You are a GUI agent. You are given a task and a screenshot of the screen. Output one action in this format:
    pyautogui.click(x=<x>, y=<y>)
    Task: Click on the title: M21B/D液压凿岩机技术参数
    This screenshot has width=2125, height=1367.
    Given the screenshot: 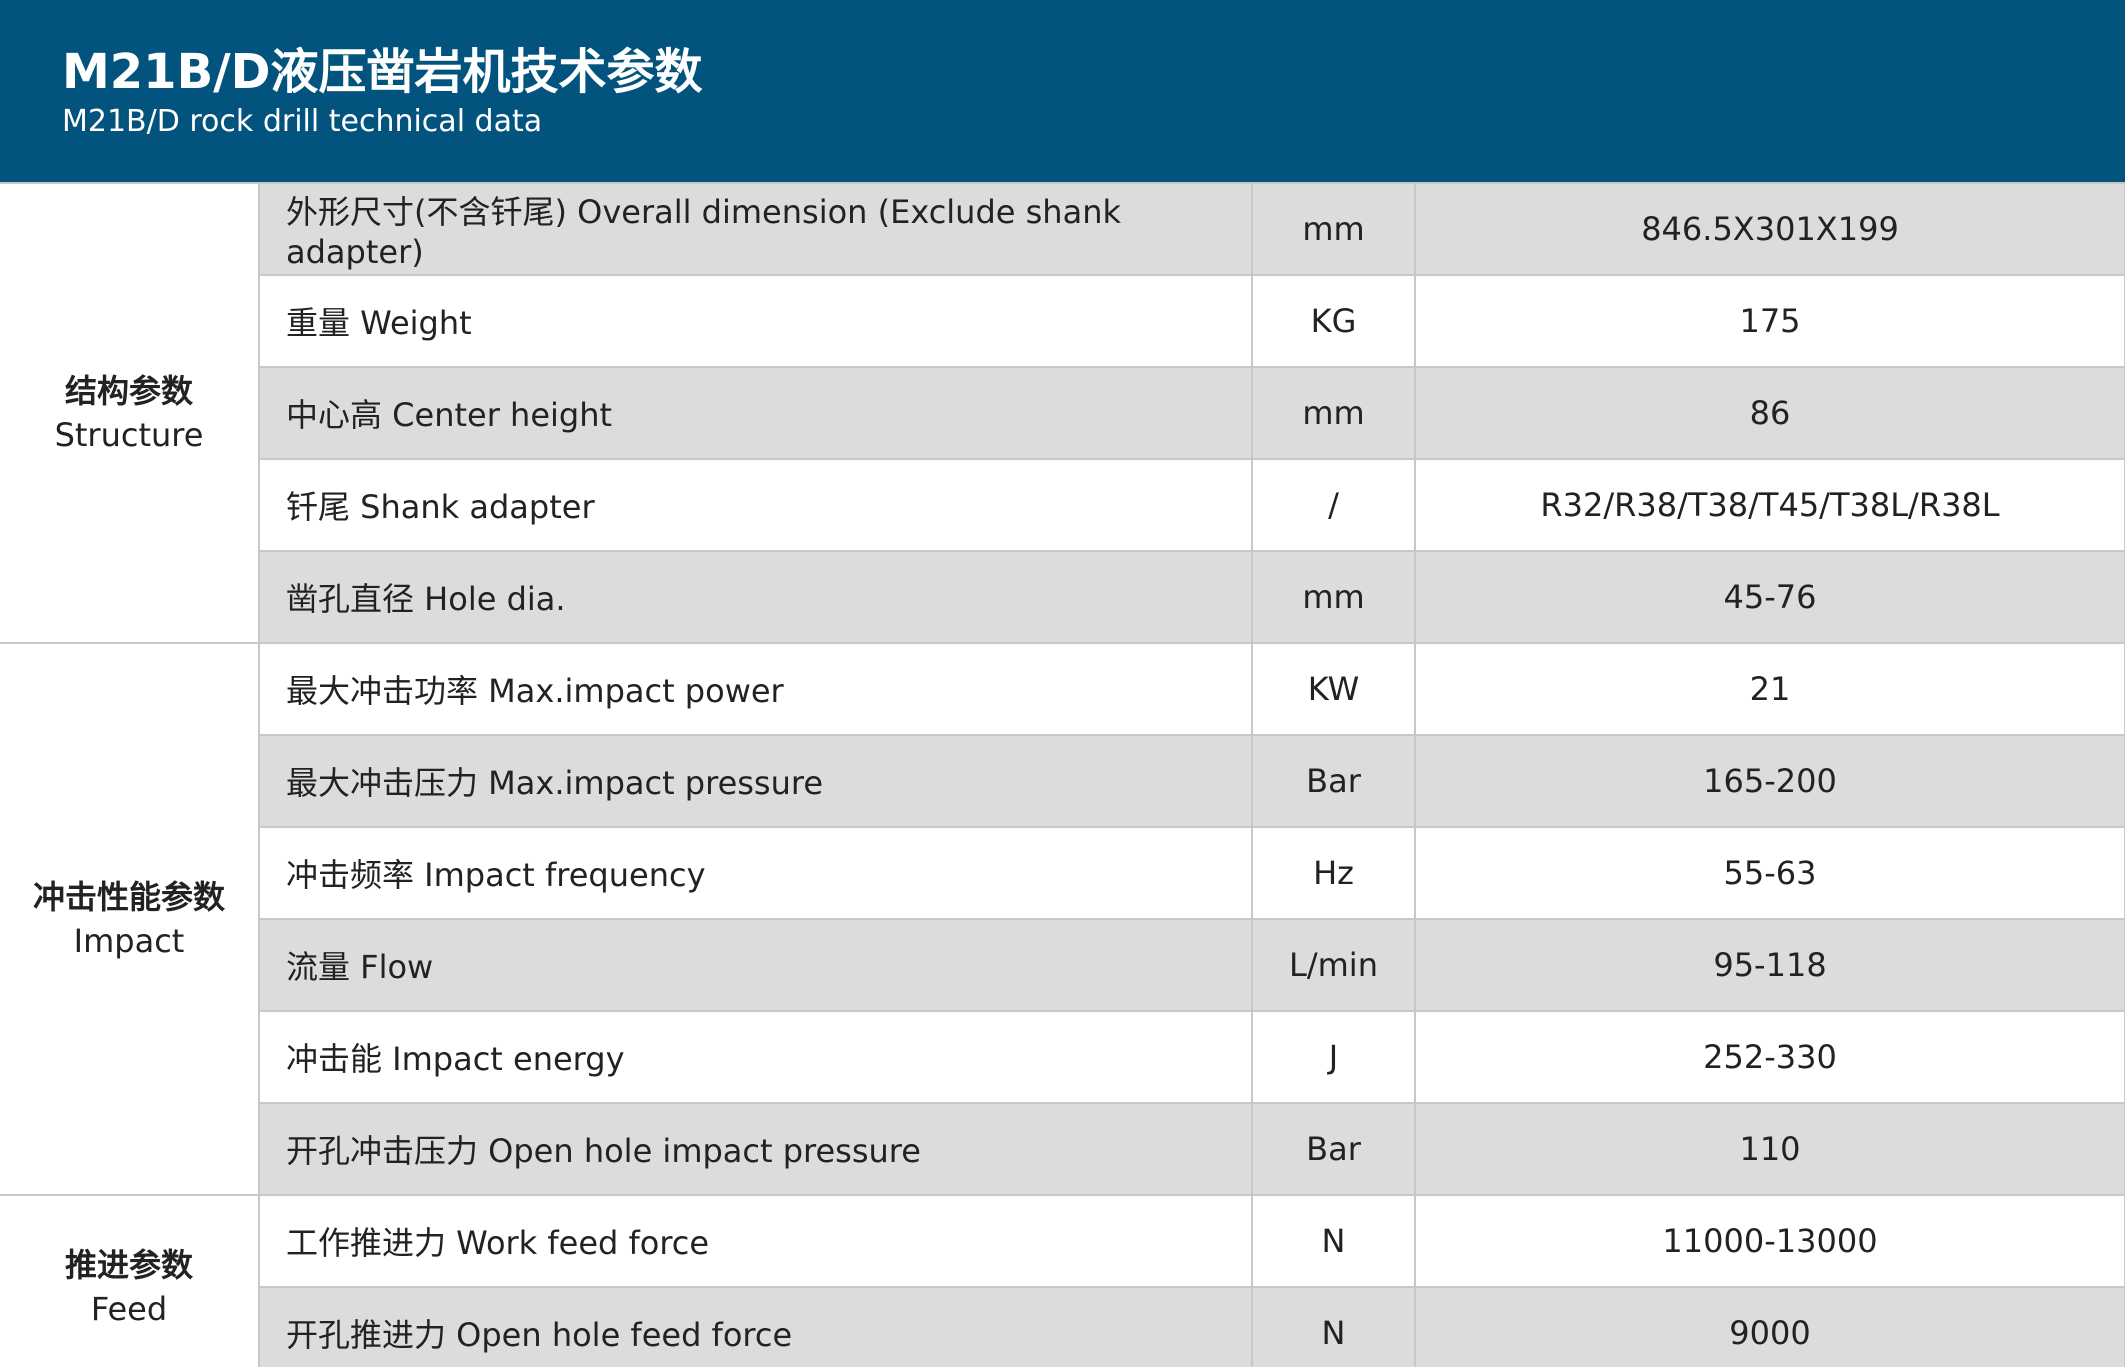 What is the action you would take?
    pyautogui.click(x=382, y=72)
    